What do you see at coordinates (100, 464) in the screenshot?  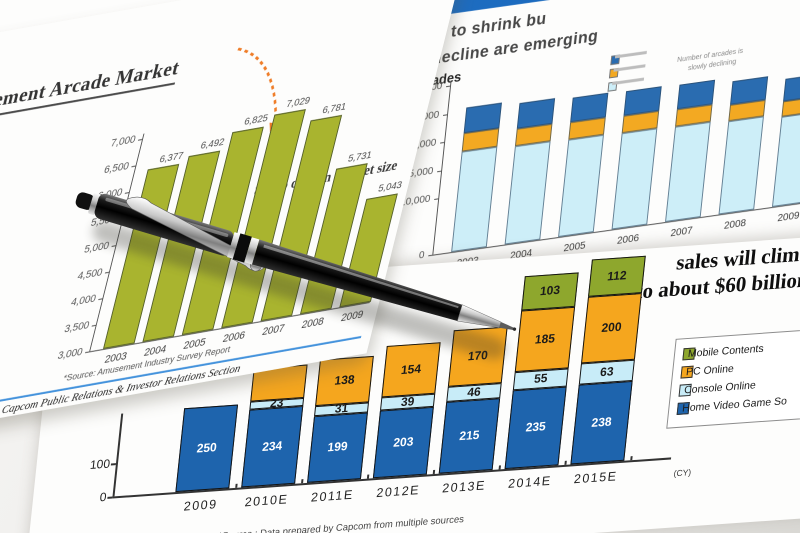 I see `y-axis-tick-label: 100` at bounding box center [100, 464].